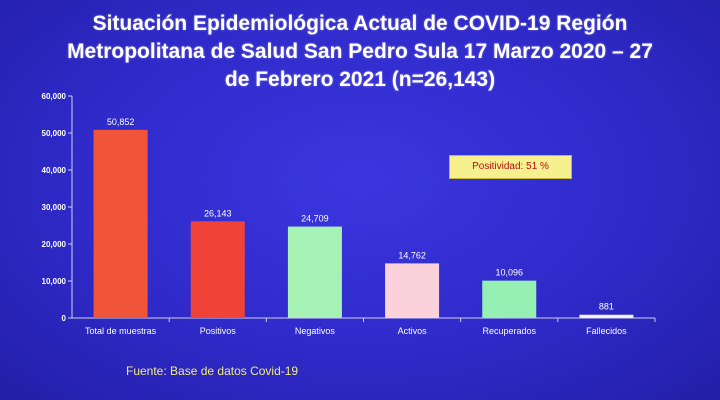 The width and height of the screenshot is (720, 400). Describe the element at coordinates (54, 170) in the screenshot. I see `y-tick-label: 40,000` at that location.